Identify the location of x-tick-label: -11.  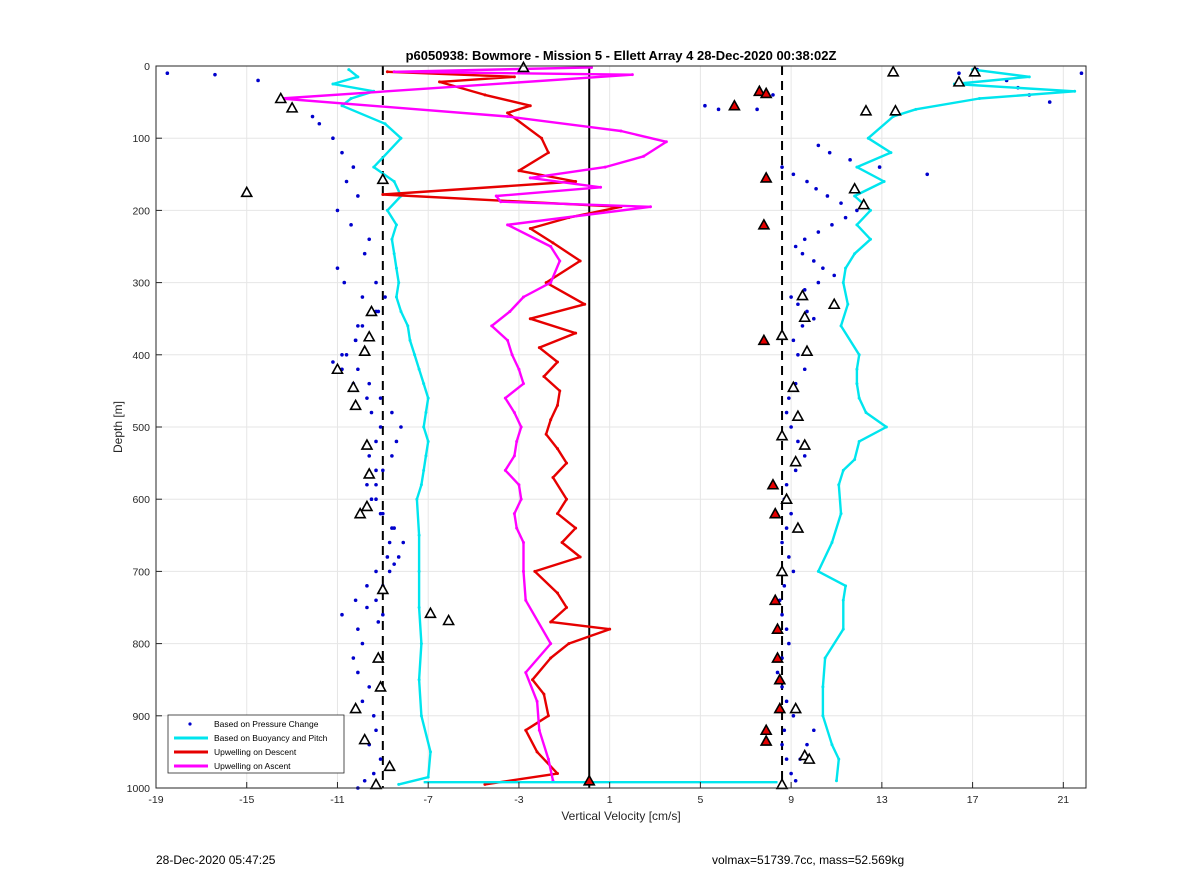
(337, 800).